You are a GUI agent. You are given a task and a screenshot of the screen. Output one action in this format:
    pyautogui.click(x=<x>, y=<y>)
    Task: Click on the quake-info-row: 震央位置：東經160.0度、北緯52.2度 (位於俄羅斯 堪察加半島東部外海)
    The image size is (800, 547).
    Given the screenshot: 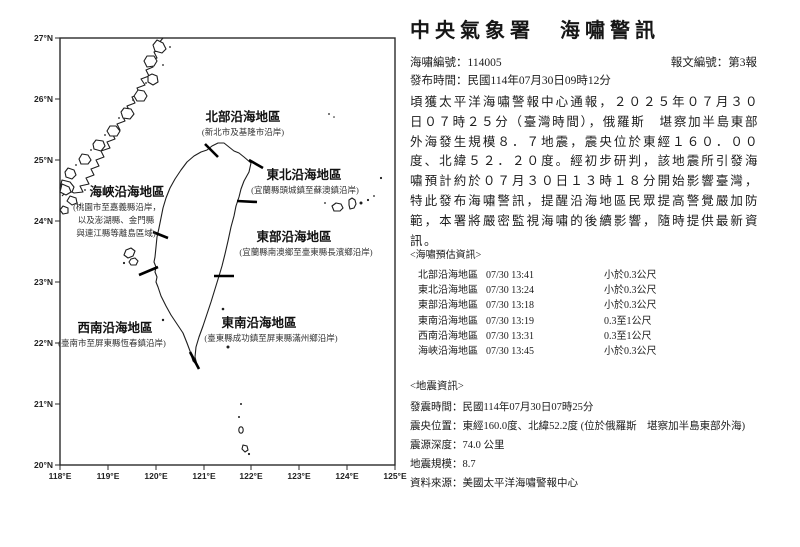 What is the action you would take?
    pyautogui.click(x=584, y=426)
    